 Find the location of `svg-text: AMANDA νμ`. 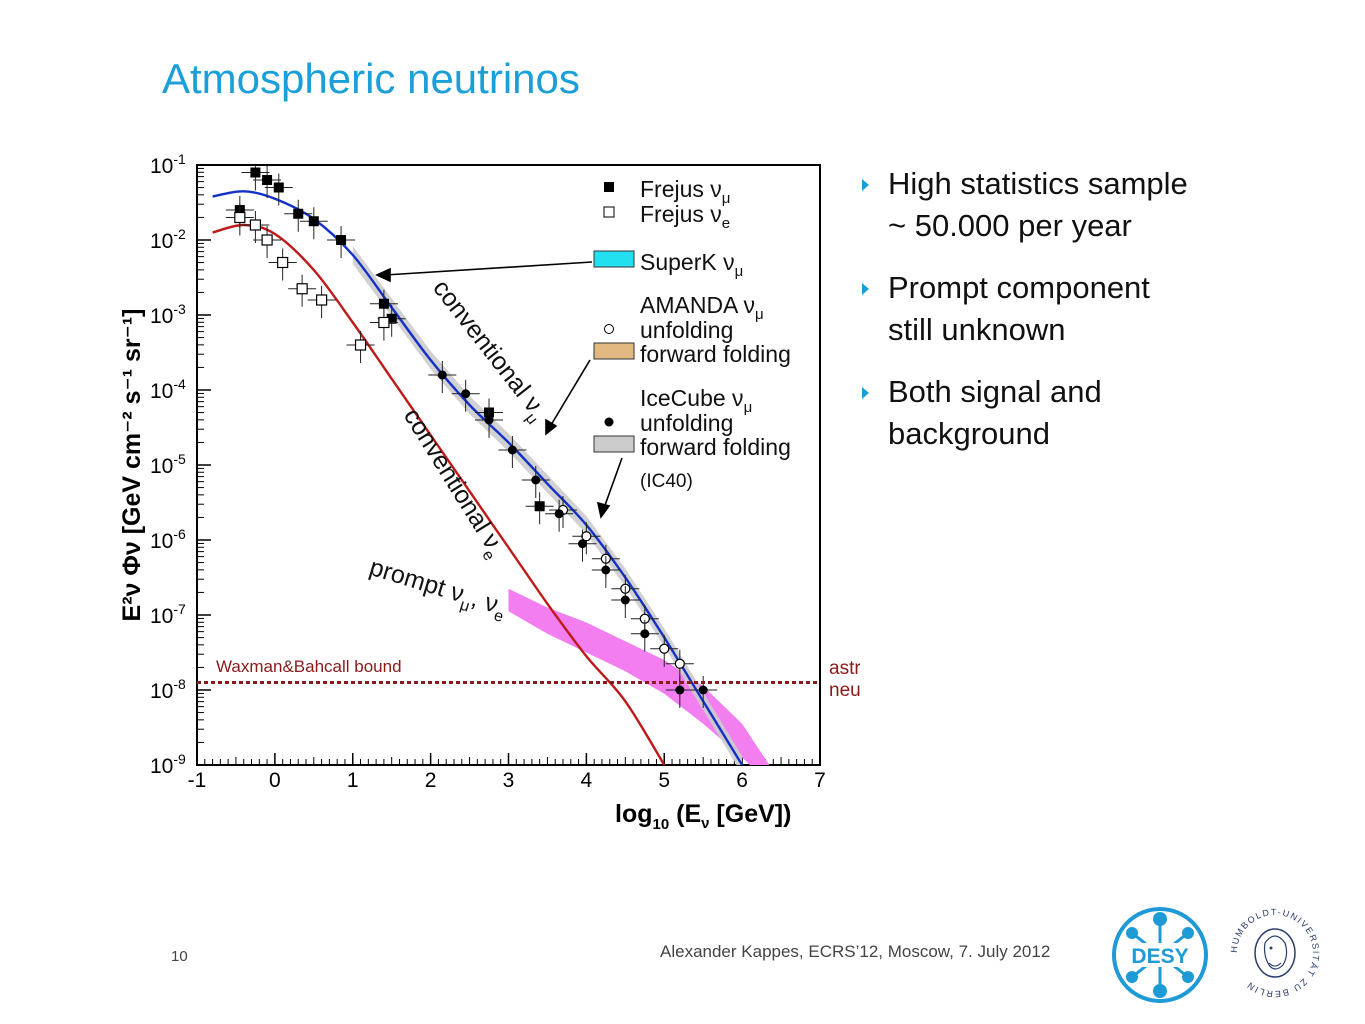

svg-text: AMANDA νμ is located at coordinates (702, 307).